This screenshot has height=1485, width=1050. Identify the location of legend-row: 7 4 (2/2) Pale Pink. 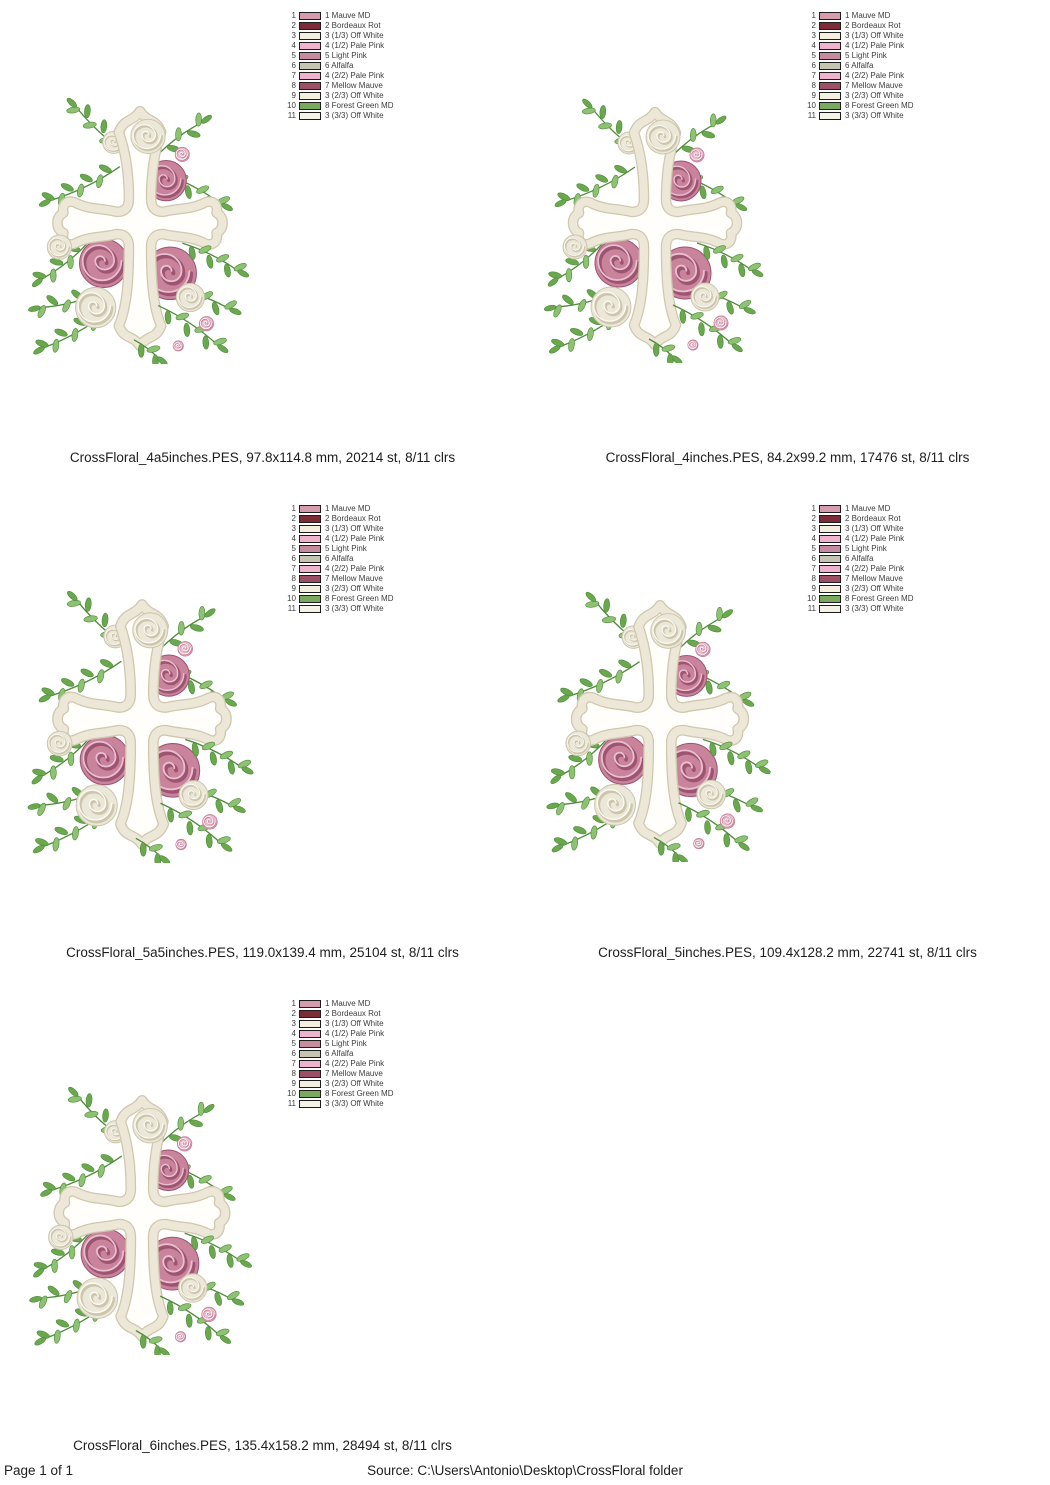
(858, 569).